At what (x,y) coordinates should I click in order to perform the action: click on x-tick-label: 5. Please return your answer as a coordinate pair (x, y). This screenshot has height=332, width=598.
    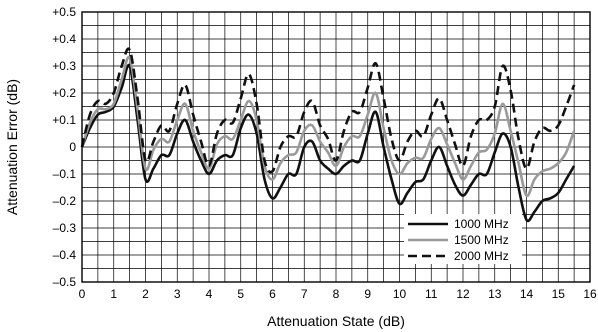
    Looking at the image, I should click on (240, 294).